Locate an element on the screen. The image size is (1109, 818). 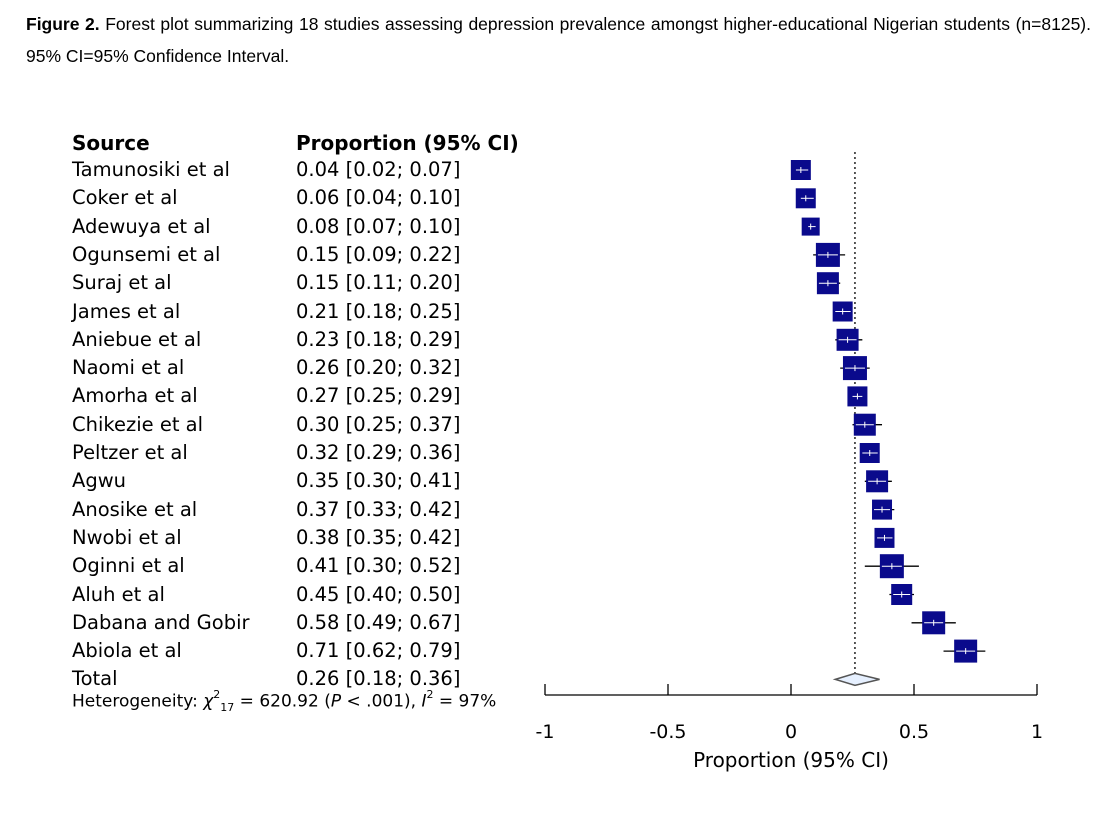
study-ci-label: 0.35 [0.30; 0.41] is located at coordinates (378, 481).